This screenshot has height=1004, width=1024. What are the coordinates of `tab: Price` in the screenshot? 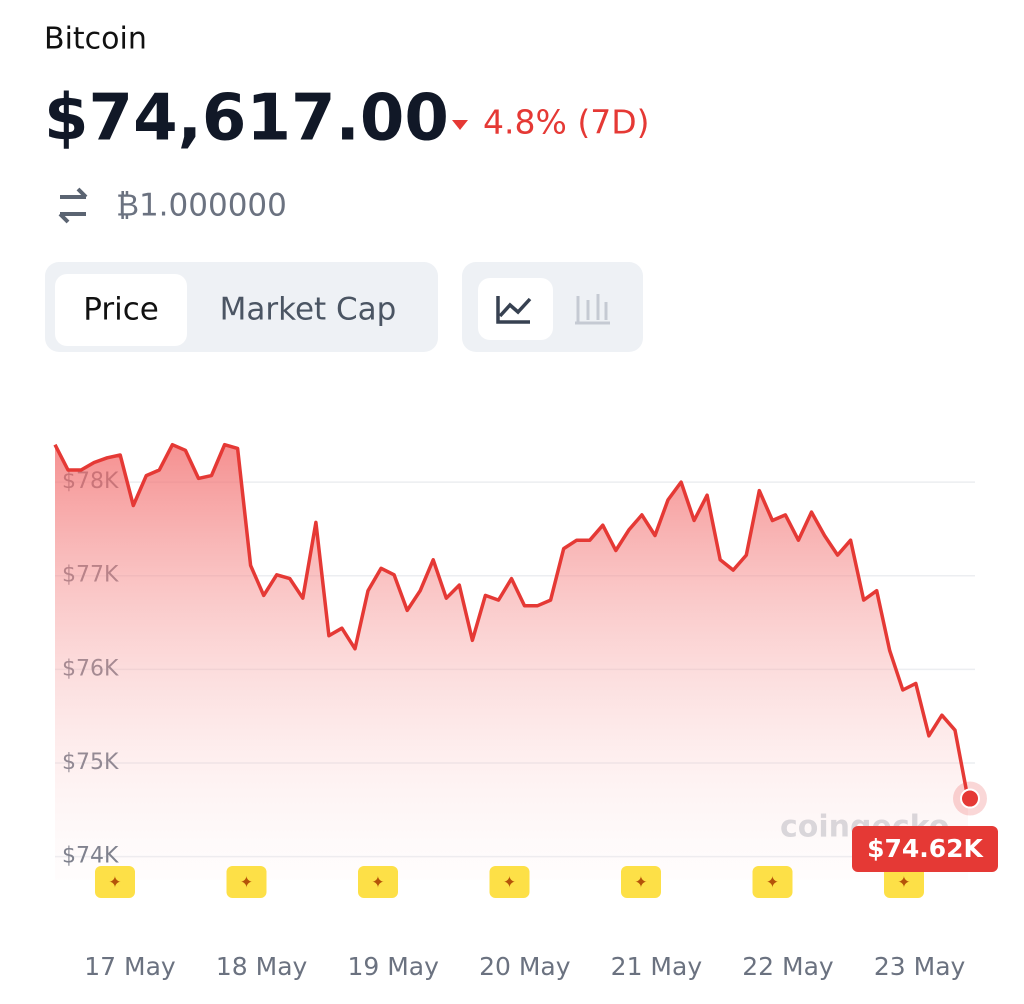 It's located at (121, 310).